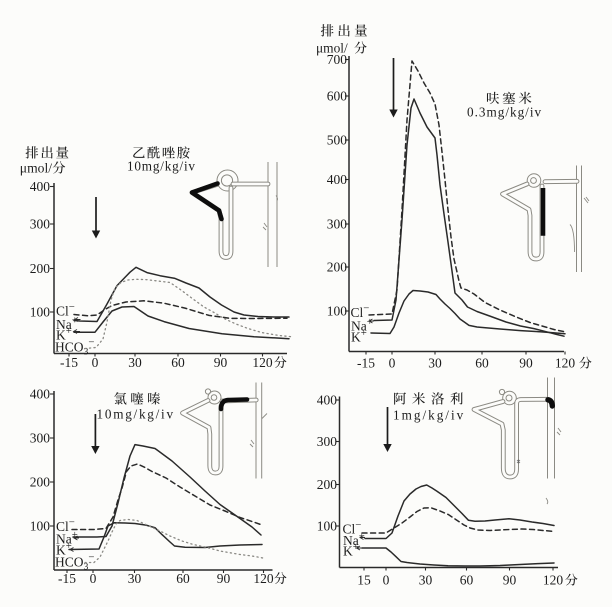  Describe the element at coordinates (364, 580) in the screenshot. I see `svg-text: 15` at that location.